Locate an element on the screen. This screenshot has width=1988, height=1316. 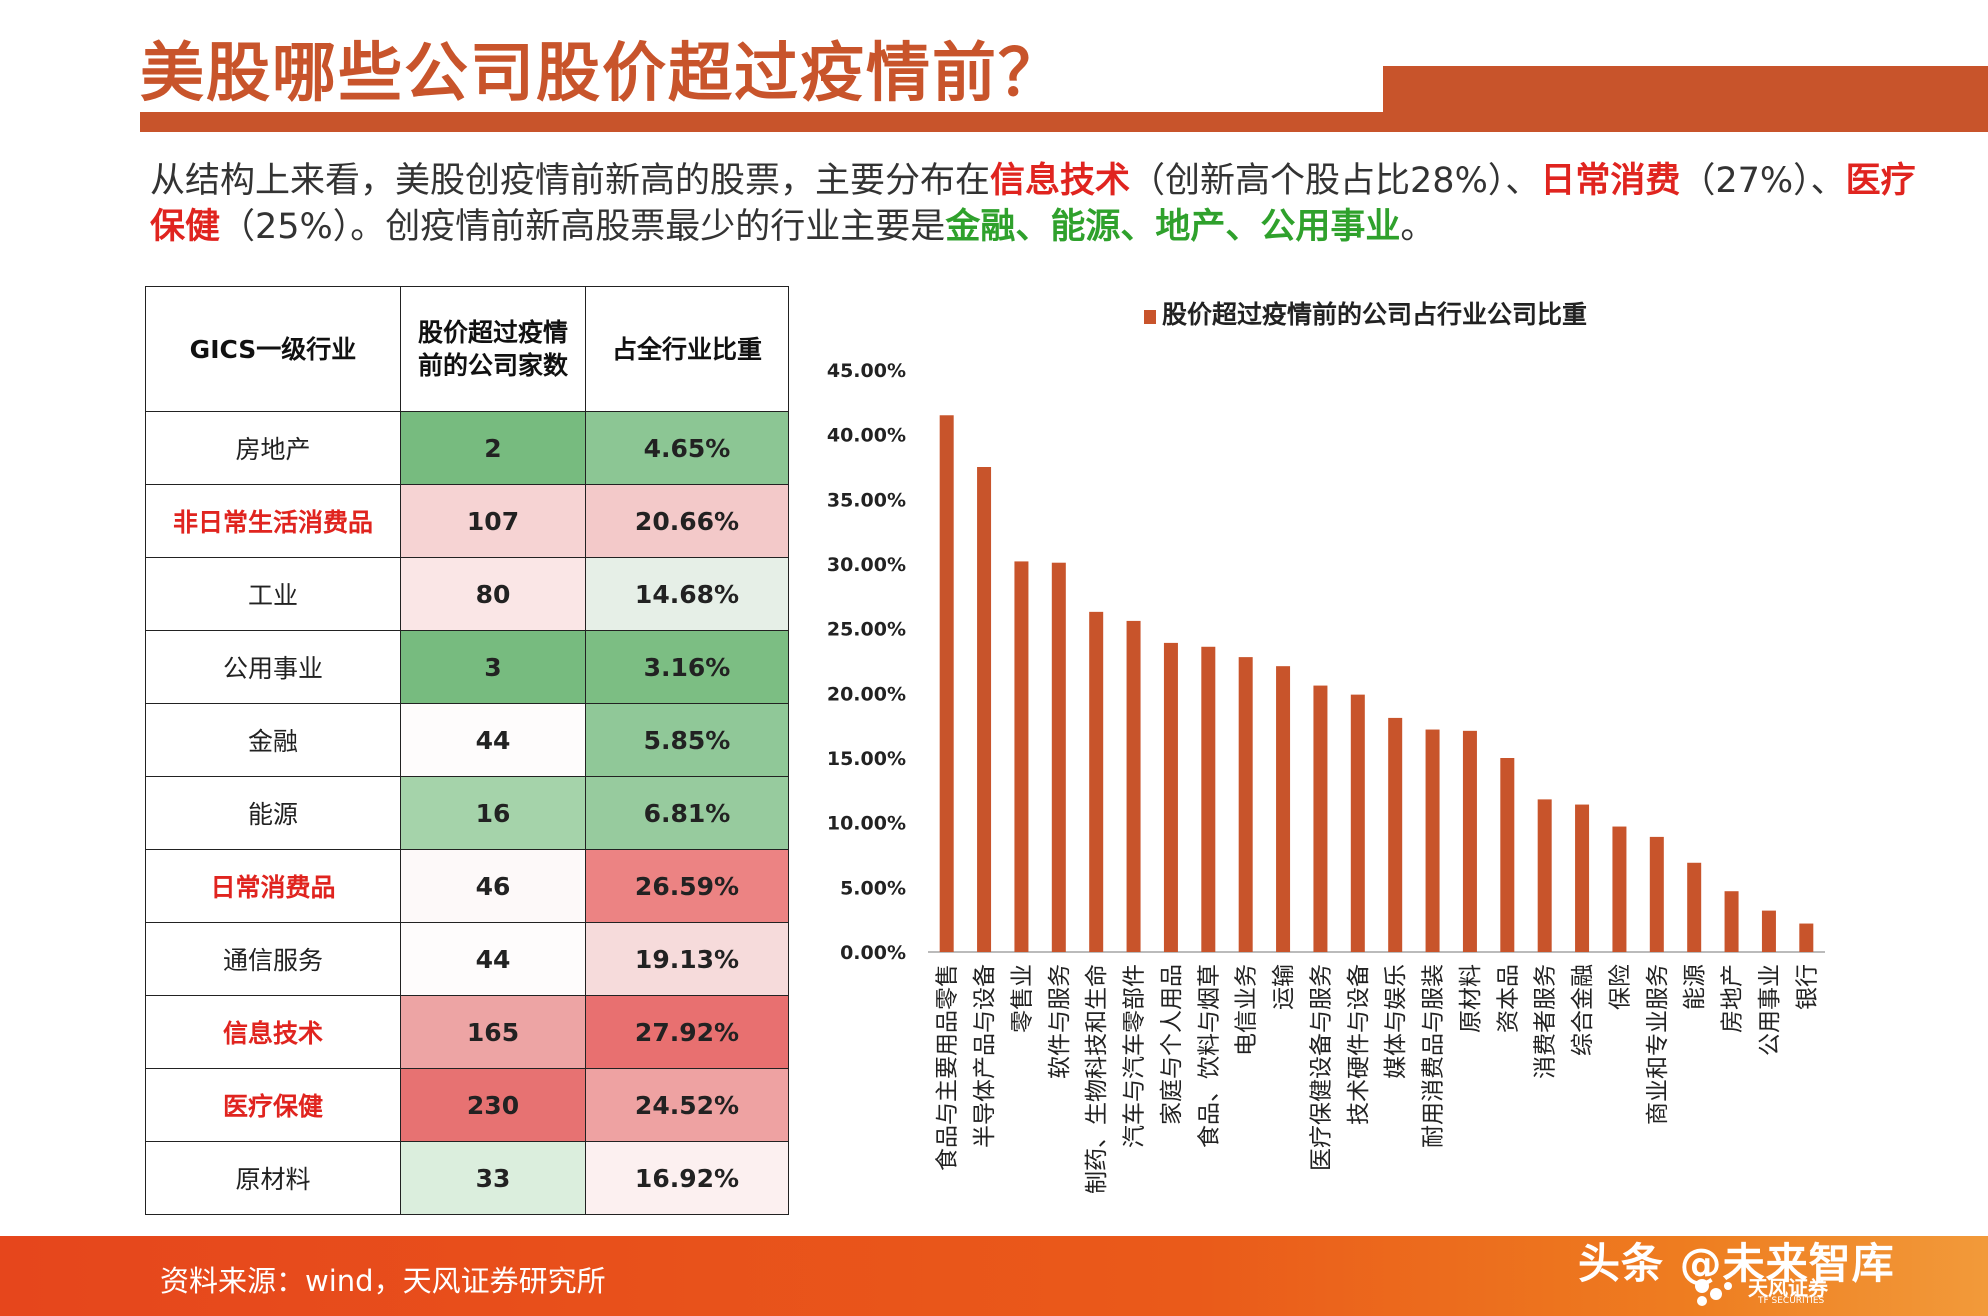
x-tick-label: 综合金融 is located at coordinates (1583, 1010).